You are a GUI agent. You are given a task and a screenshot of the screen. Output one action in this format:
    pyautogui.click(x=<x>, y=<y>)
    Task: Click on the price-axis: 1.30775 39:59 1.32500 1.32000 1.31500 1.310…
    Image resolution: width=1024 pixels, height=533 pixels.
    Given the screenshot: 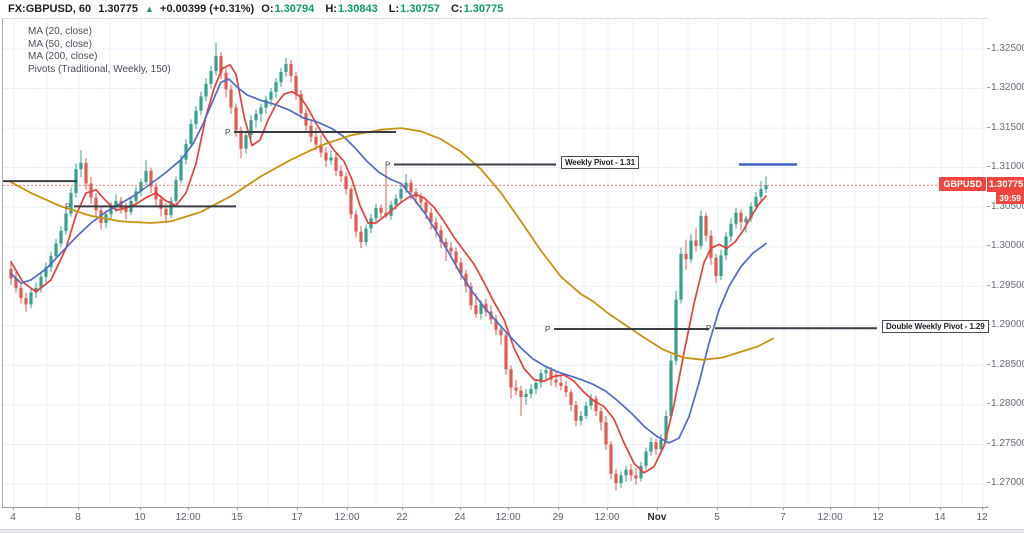 What is the action you would take?
    pyautogui.click(x=1005, y=262)
    